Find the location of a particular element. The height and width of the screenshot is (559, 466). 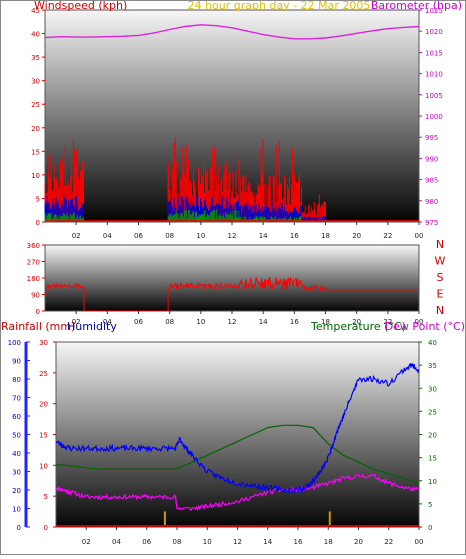

direction-tick-label: 360 is located at coordinates (33, 246).